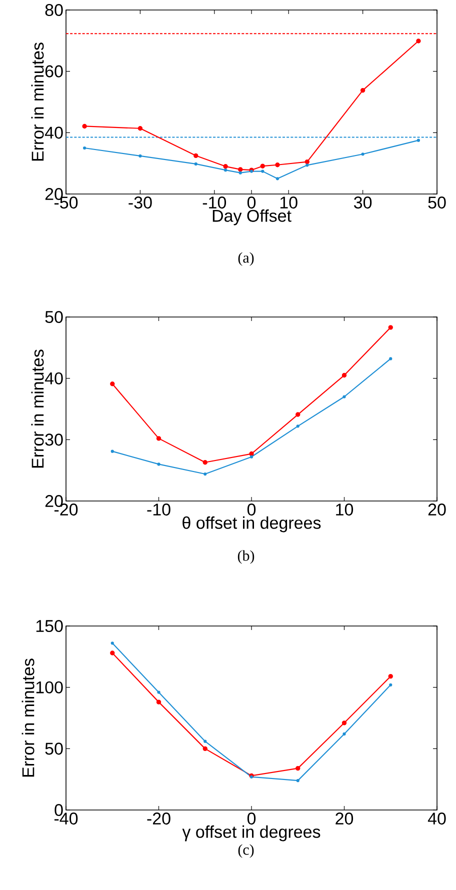 Image resolution: width=456 pixels, height=890 pixels. I want to click on text: (a), so click(246, 259).